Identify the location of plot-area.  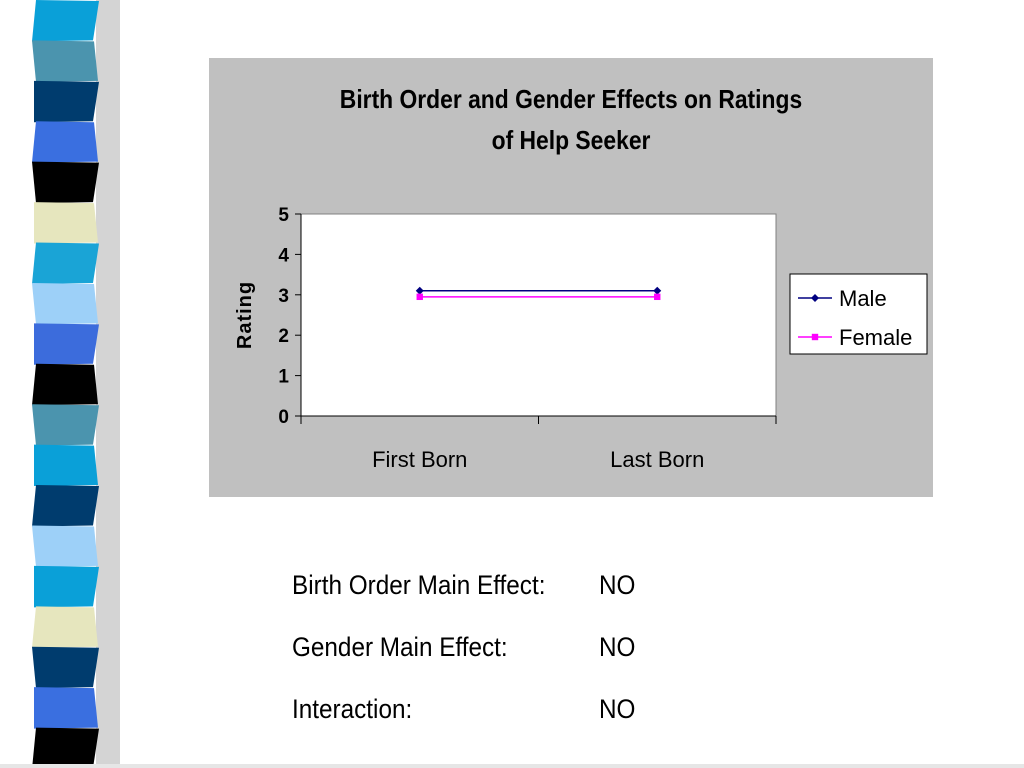
(538, 315).